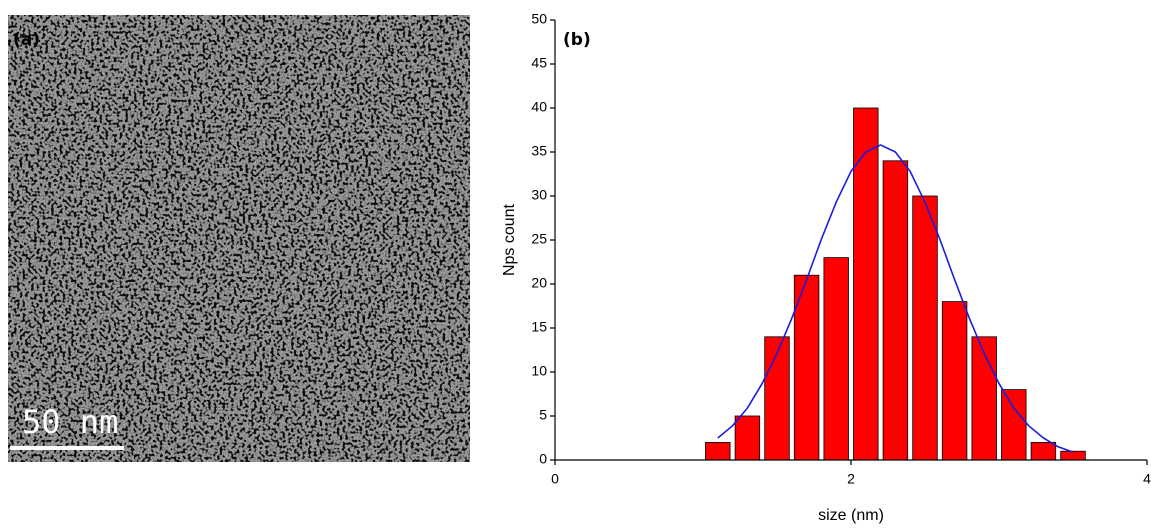 Image resolution: width=1151 pixels, height=528 pixels. What do you see at coordinates (539, 371) in the screenshot?
I see `y-tick-label: 10` at bounding box center [539, 371].